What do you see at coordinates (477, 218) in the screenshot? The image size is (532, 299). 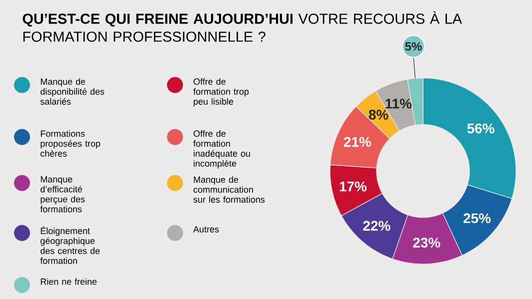 I see `data-label: 25%` at bounding box center [477, 218].